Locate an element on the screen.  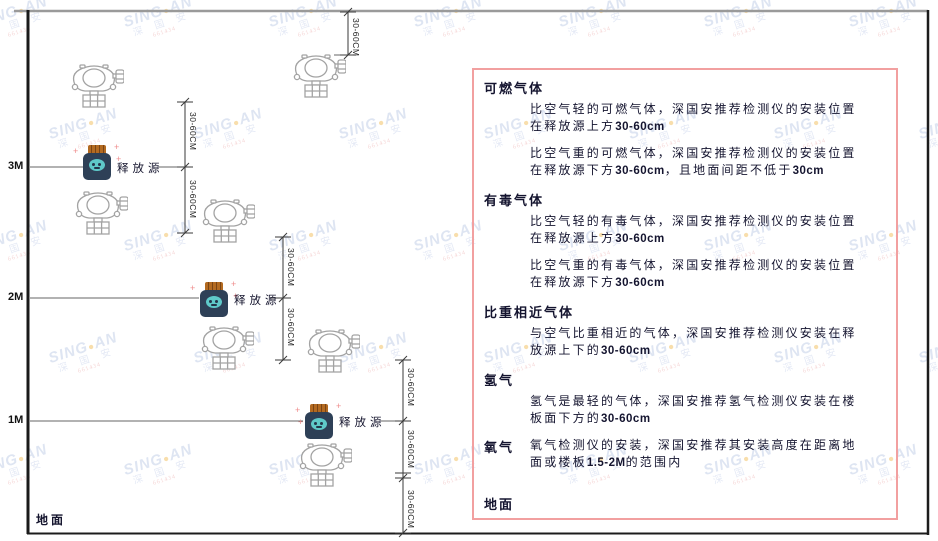
height-label-1m: 1M is located at coordinates (16, 420).